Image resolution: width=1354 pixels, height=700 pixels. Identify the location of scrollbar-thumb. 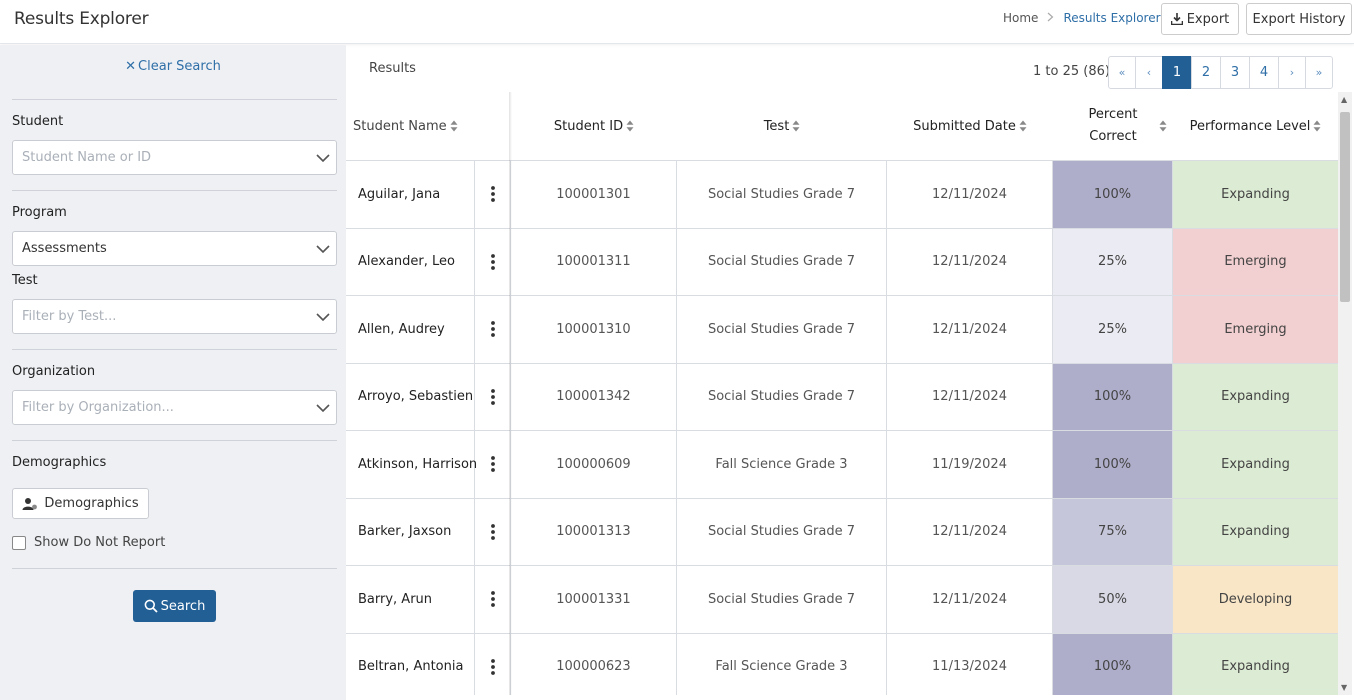
(1345, 207).